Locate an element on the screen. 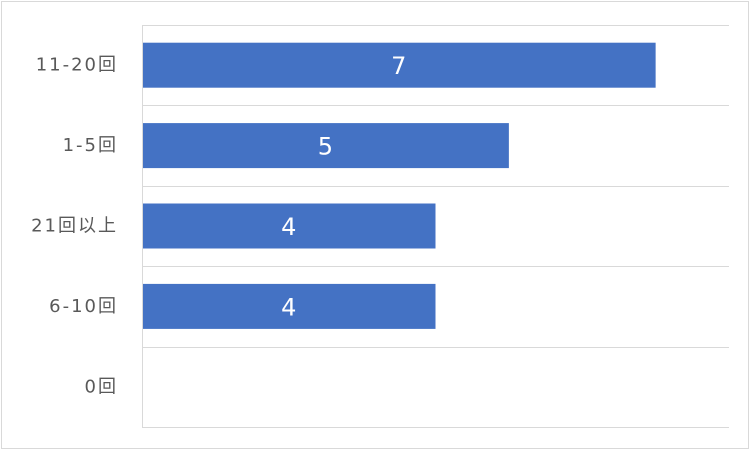 This screenshot has height=452, width=752. category-tick-label: 6-10回 is located at coordinates (83, 306).